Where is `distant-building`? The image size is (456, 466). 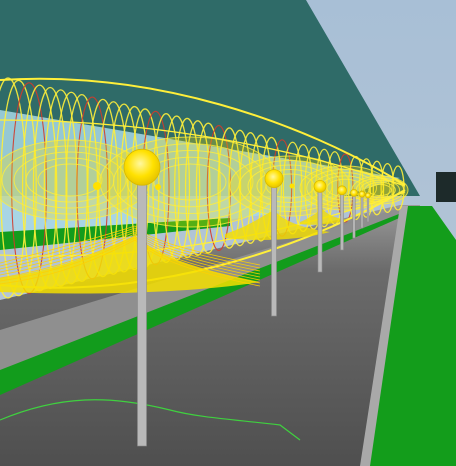 distant-building is located at coordinates (446, 187).